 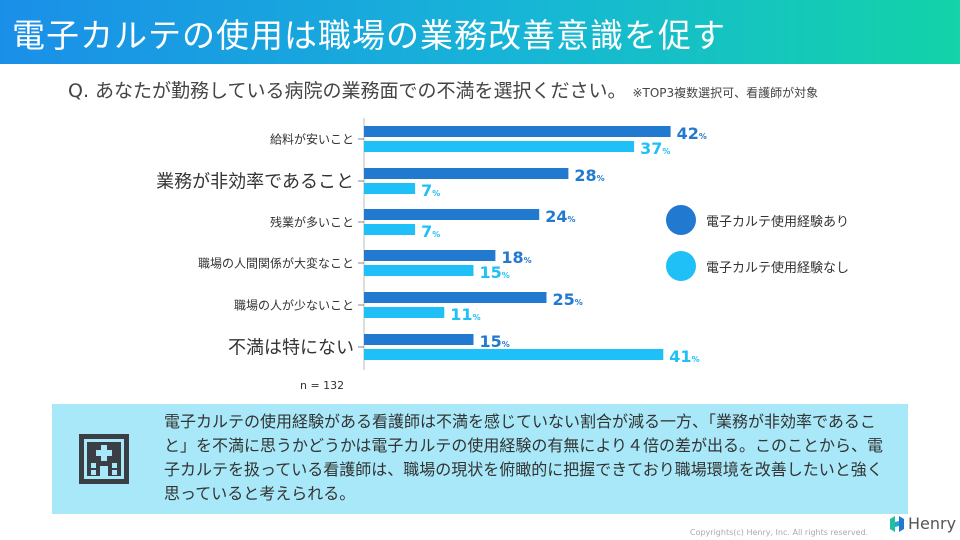 What do you see at coordinates (684, 356) in the screenshot?
I see `data-label: 41%` at bounding box center [684, 356].